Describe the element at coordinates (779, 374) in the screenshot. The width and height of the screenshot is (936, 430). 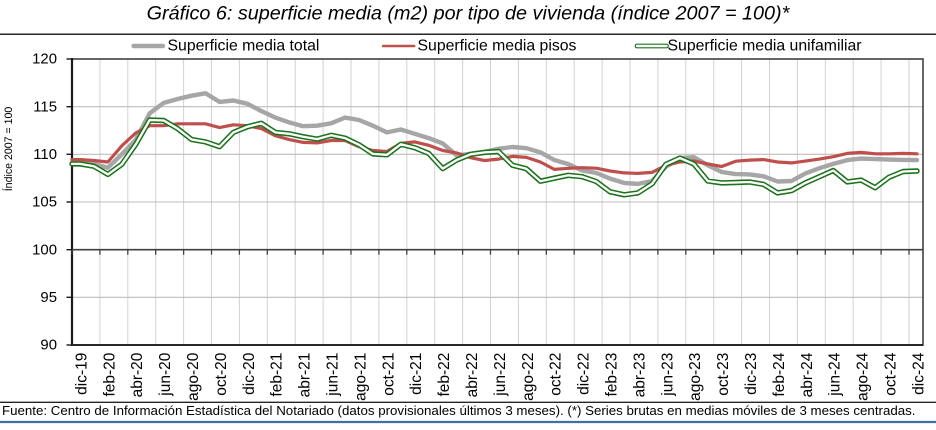
I see `svg-text: feb-24` at that location.